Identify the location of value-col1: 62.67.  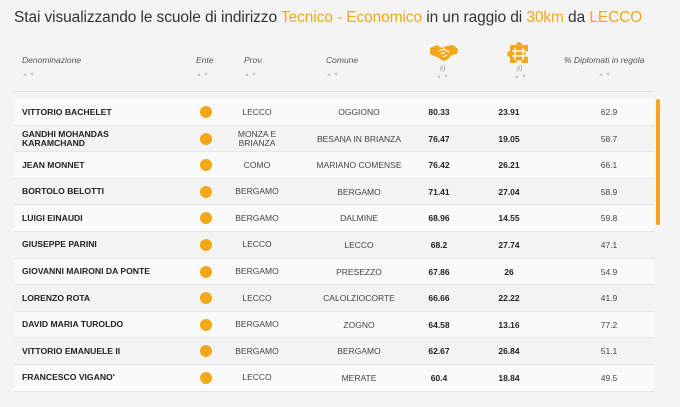
(439, 351).